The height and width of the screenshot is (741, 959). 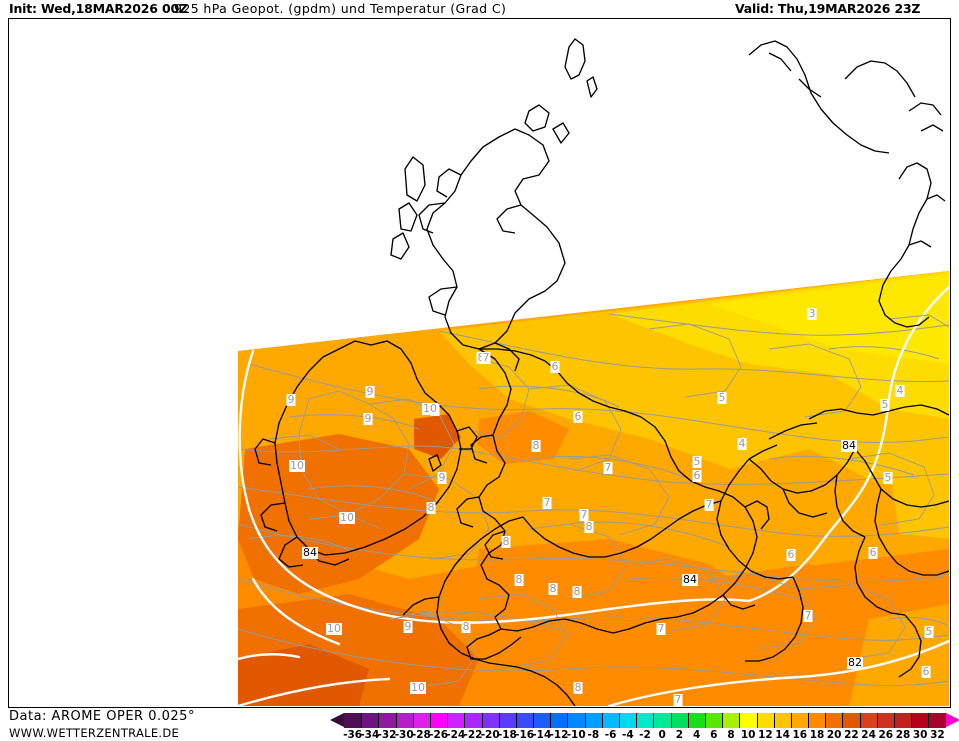 What do you see at coordinates (662, 735) in the screenshot?
I see `colorbar-tick: 0` at bounding box center [662, 735].